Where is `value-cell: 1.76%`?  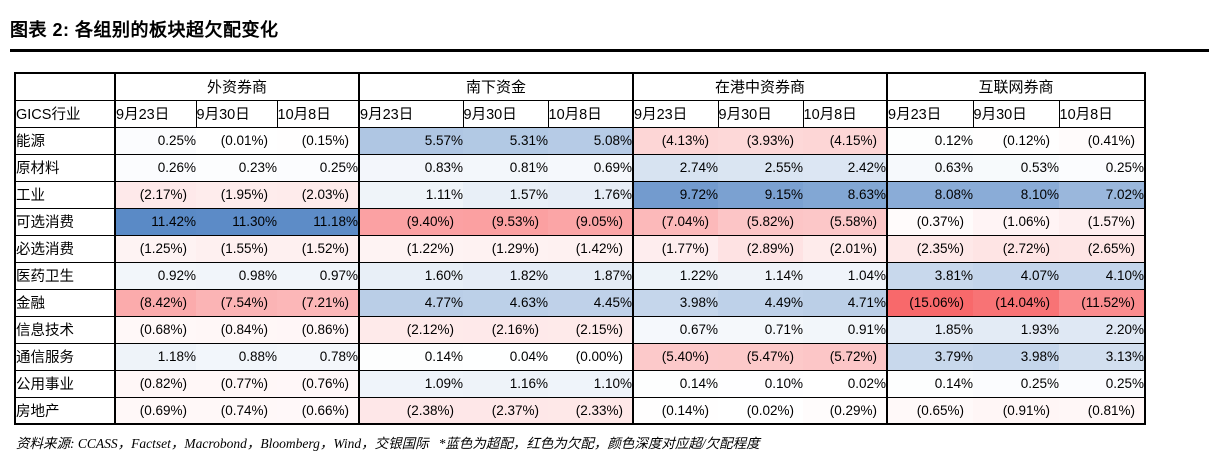
value-cell: 1.76% is located at coordinates (590, 194).